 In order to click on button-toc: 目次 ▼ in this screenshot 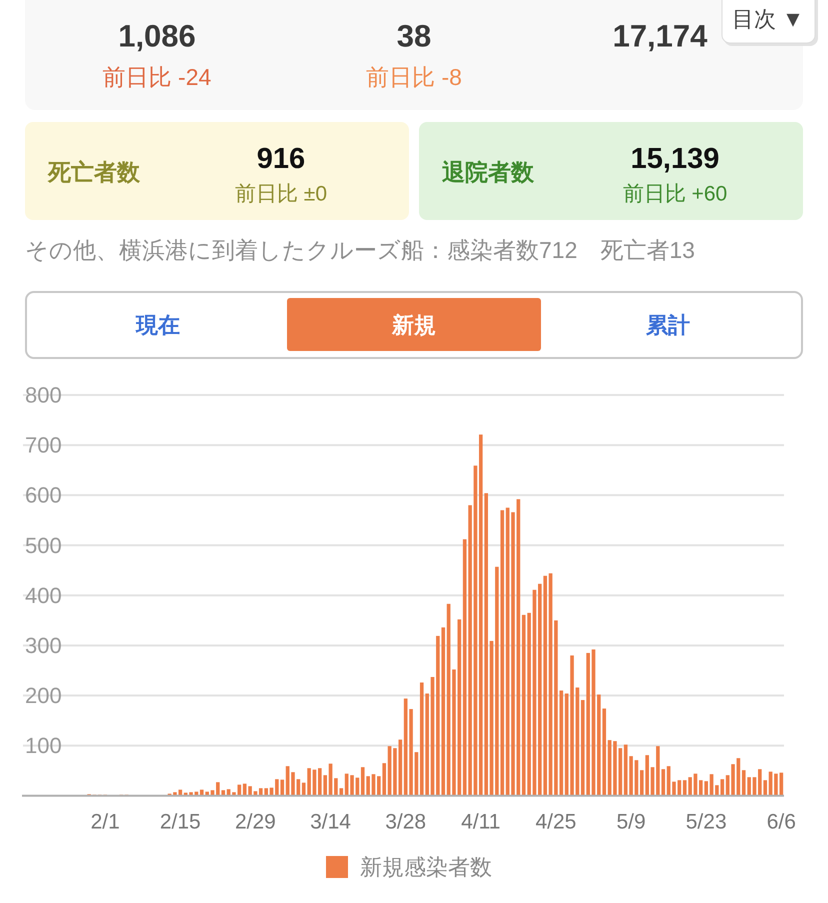, I will do `click(770, 23)`.